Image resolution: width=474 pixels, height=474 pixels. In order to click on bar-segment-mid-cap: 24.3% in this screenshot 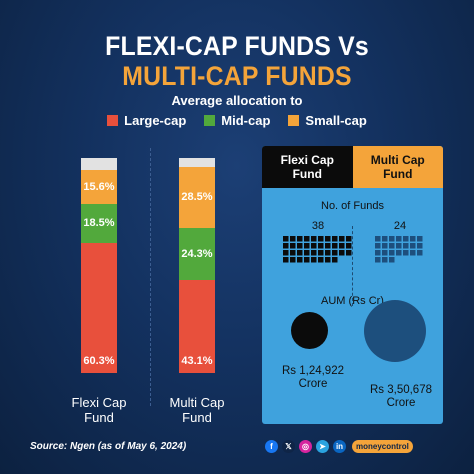, I will do `click(197, 254)`.